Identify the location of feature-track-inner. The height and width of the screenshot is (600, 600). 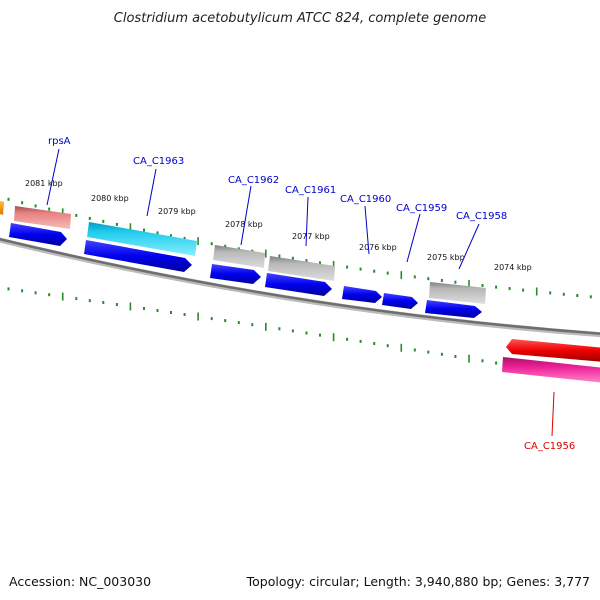
(245, 270).